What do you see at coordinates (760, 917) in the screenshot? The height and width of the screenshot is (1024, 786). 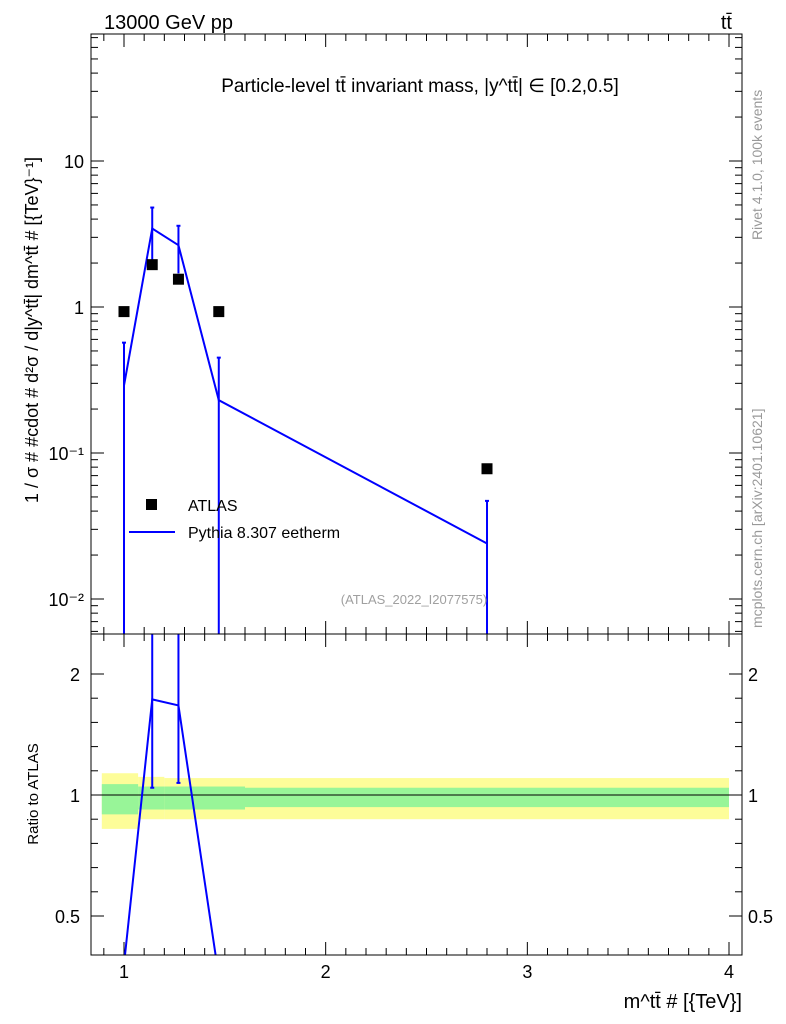 I see `ratio-y-tick-label-right: 0.5` at bounding box center [760, 917].